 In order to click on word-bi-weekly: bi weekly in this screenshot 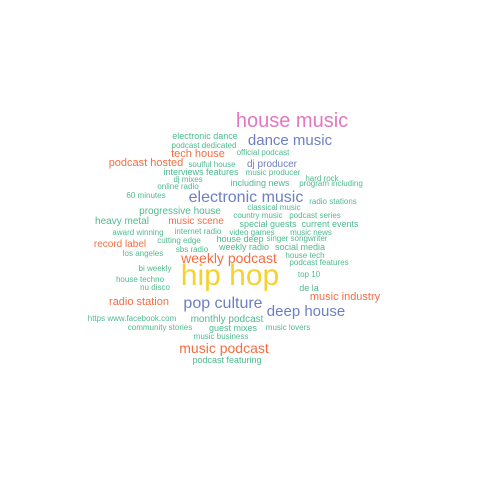, I will do `click(155, 268)`.